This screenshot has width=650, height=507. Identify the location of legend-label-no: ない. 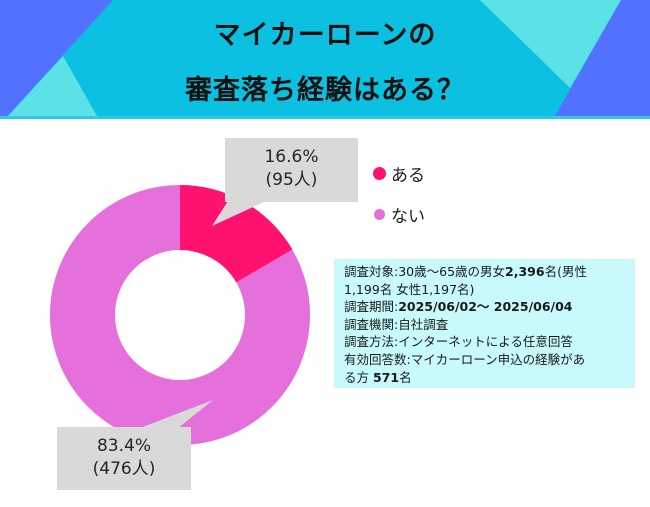
(408, 217).